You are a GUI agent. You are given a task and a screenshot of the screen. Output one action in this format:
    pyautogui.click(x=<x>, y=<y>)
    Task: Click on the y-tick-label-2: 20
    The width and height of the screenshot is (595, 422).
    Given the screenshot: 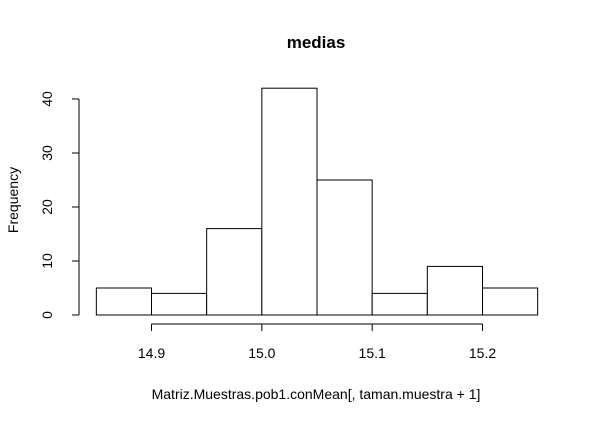 What is the action you would take?
    pyautogui.click(x=47, y=207)
    